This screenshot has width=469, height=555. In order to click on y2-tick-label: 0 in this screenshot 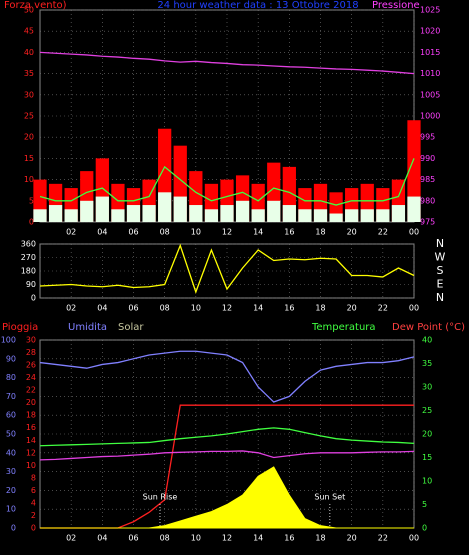, I will do `click(424, 528)`.